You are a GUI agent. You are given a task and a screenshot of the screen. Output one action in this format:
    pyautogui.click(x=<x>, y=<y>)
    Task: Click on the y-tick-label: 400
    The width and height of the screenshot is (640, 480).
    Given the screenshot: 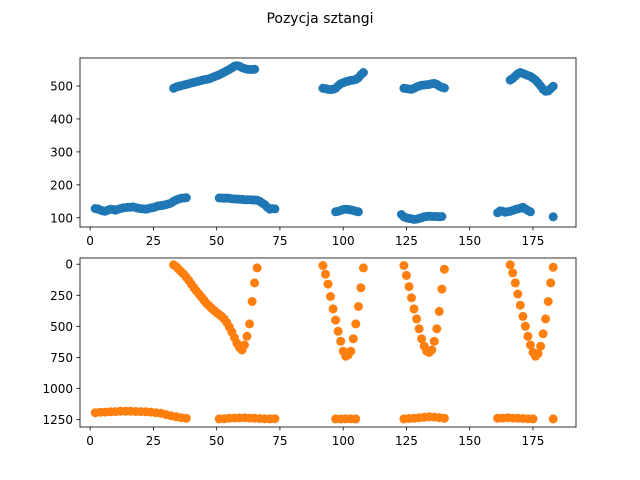 What is the action you would take?
    pyautogui.click(x=61, y=119)
    